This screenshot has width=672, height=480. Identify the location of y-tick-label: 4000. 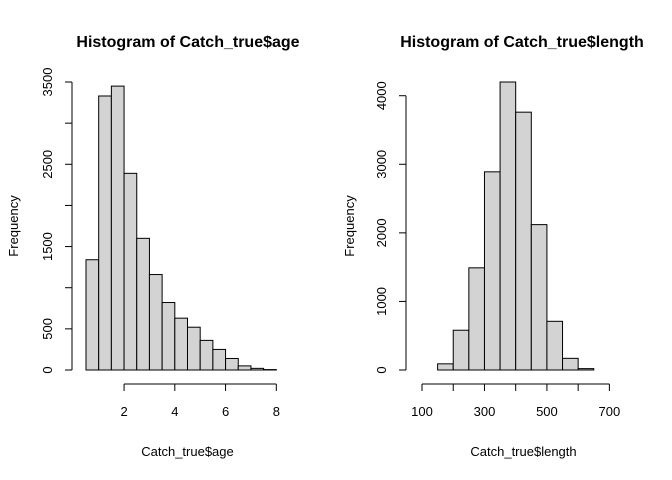
(381, 95).